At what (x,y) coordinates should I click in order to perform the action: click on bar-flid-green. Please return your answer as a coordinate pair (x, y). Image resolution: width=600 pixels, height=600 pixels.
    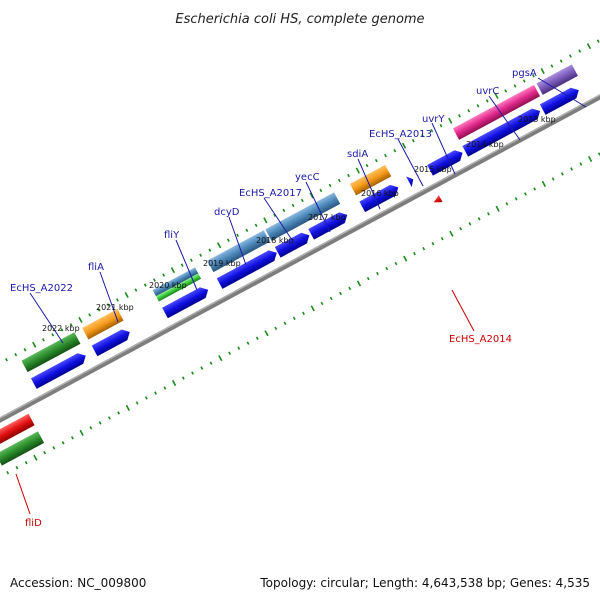
    Looking at the image, I should click on (22, 448).